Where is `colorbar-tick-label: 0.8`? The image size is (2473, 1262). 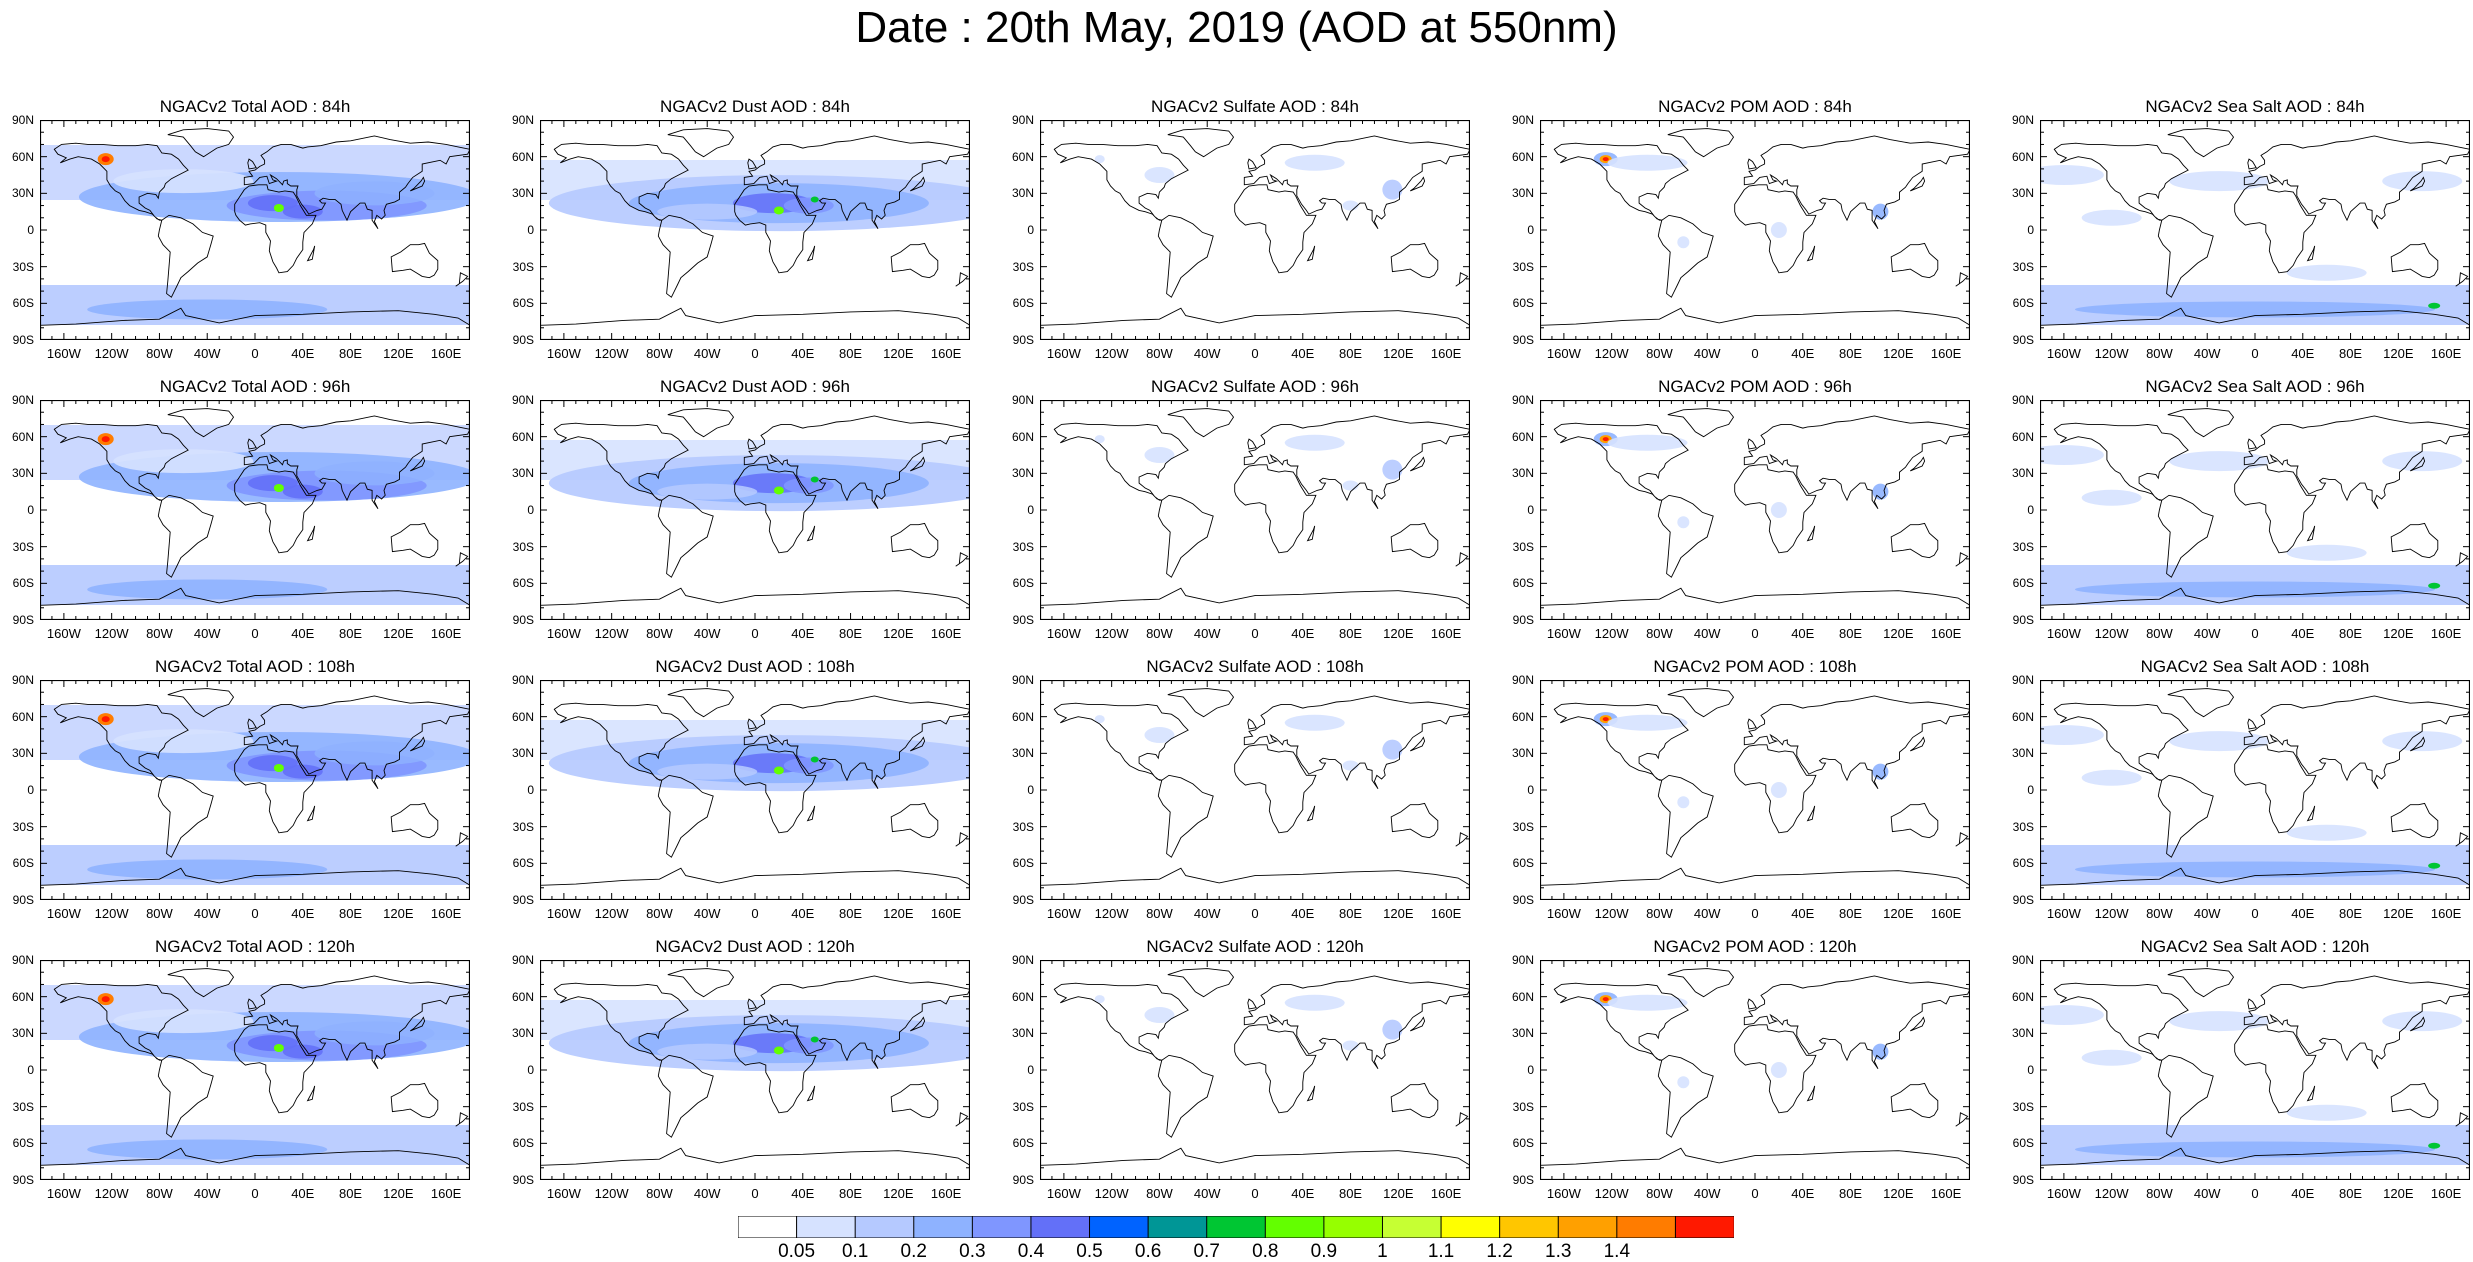
colorbar-tick-label: 0.8 is located at coordinates (1265, 1251).